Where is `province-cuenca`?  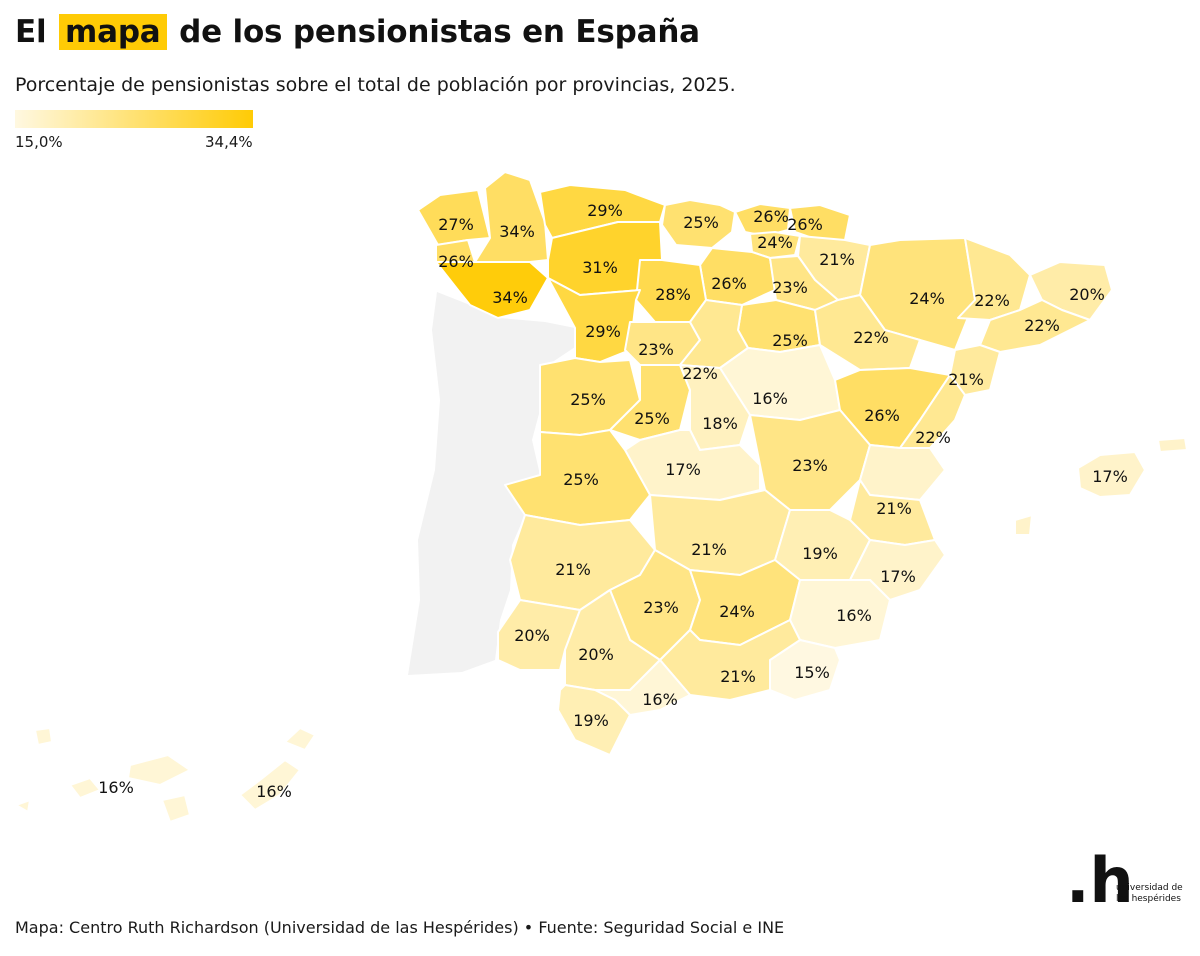 province-cuenca is located at coordinates (810, 460).